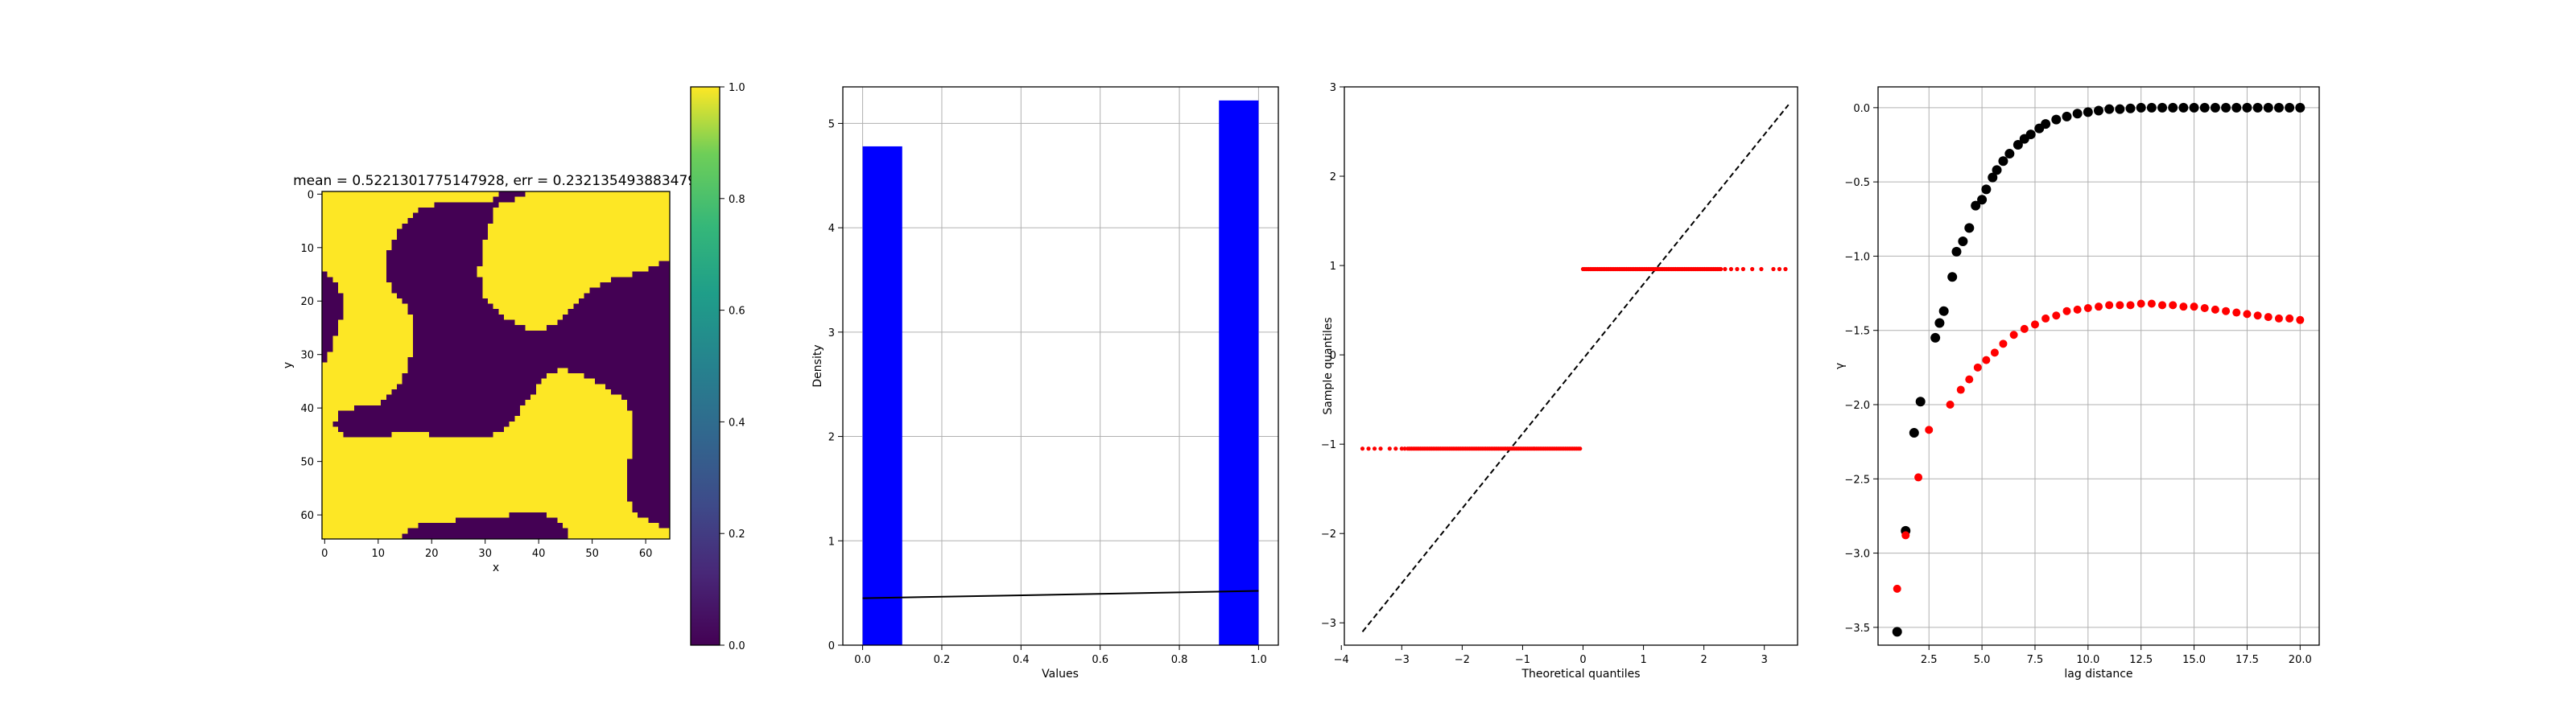 The height and width of the screenshot is (724, 2576). I want to click on x-tick-label: −4, so click(1341, 660).